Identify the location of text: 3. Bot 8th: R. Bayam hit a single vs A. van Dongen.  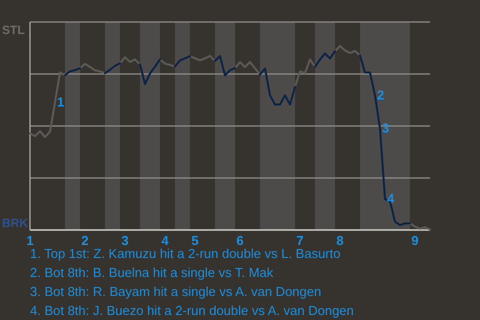
(176, 291).